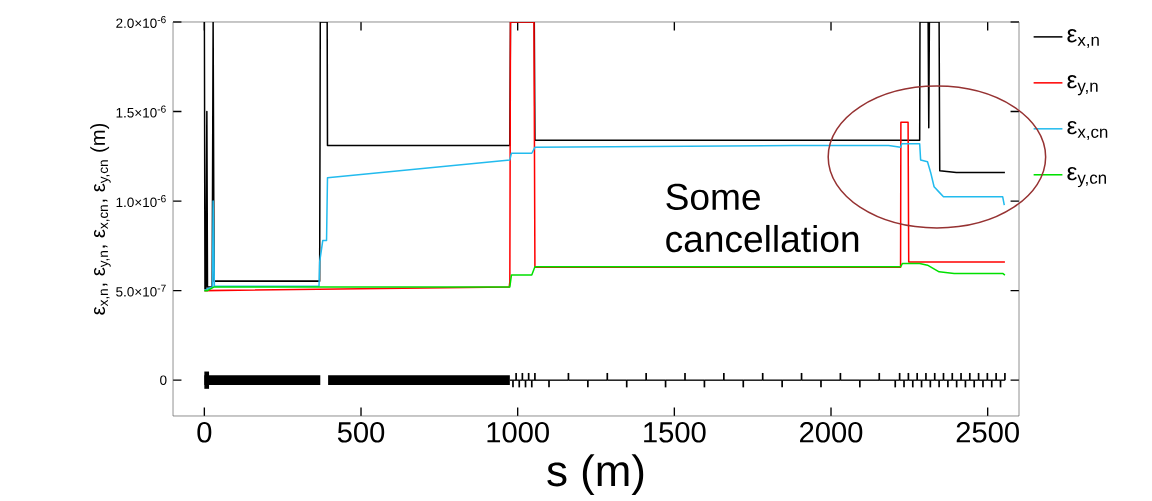  What do you see at coordinates (163, 380) in the screenshot?
I see `y-tick-label: 0` at bounding box center [163, 380].